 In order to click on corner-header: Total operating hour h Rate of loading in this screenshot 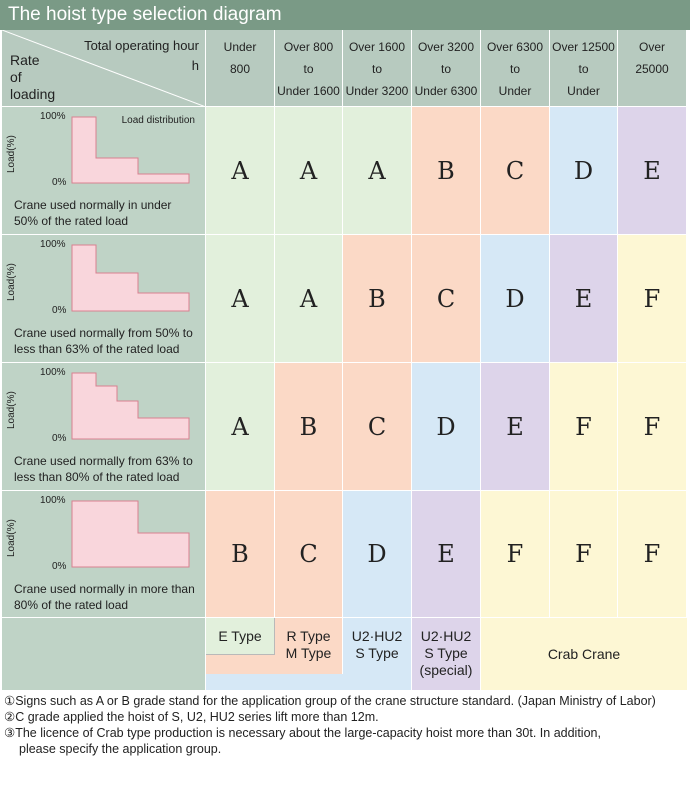, I will do `click(104, 68)`.